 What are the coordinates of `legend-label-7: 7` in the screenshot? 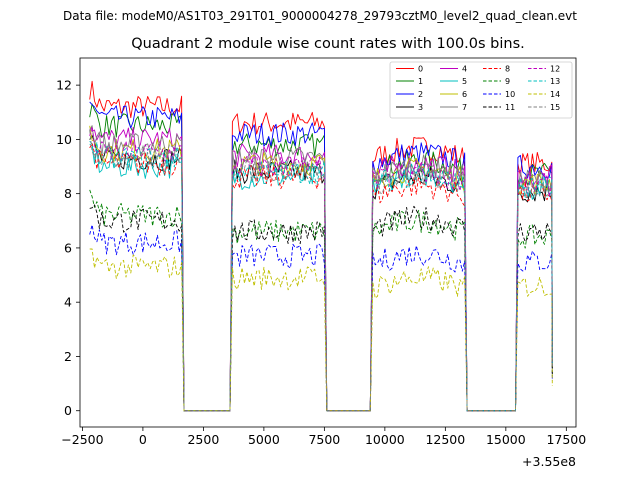 It's located at (464, 107).